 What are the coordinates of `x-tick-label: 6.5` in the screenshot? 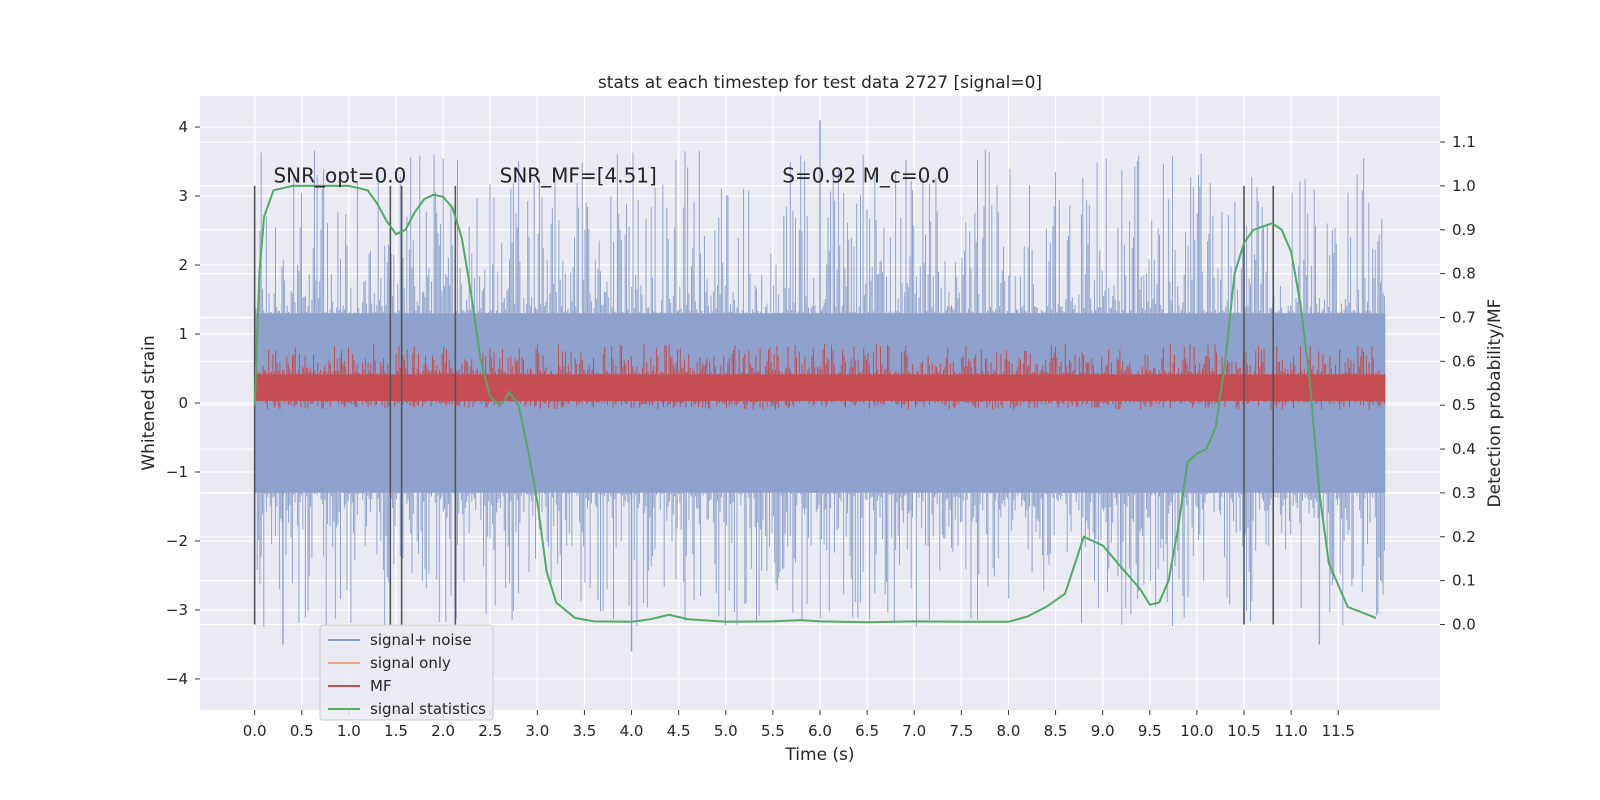 It's located at (867, 731).